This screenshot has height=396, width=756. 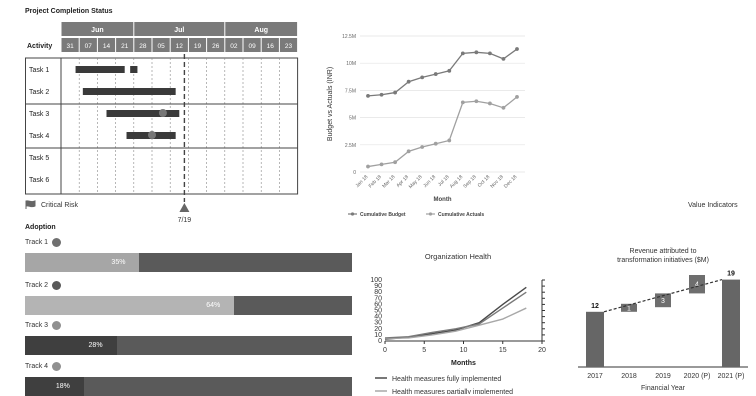 I want to click on gantt-month-label: Jul, so click(x=179, y=30).